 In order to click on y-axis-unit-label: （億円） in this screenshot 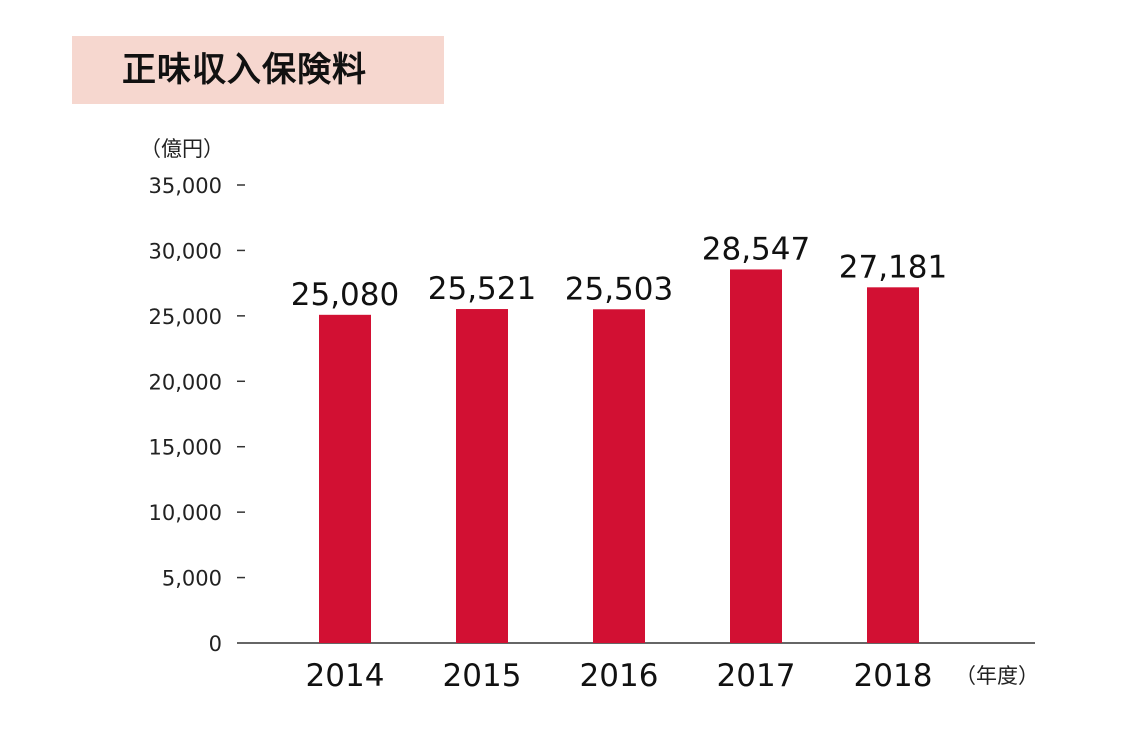, I will do `click(182, 149)`.